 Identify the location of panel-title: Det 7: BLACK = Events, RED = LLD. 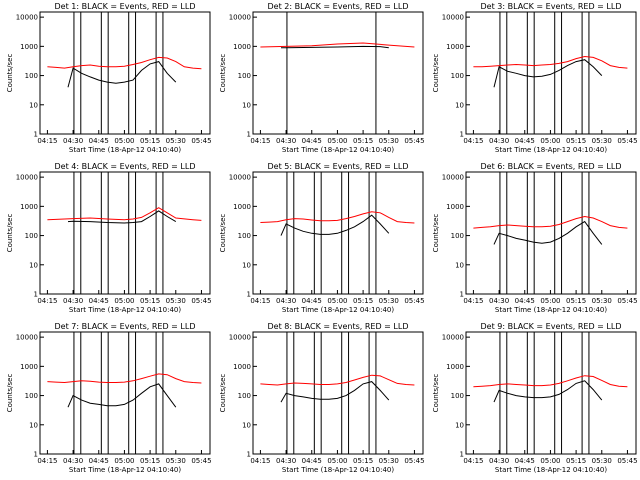
(125, 326).